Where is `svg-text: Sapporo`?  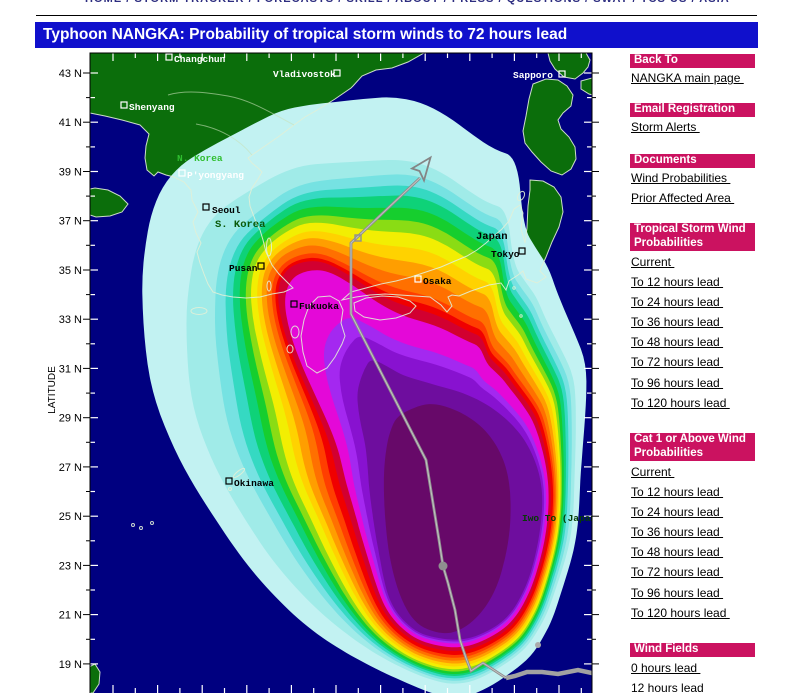 svg-text: Sapporo is located at coordinates (533, 75).